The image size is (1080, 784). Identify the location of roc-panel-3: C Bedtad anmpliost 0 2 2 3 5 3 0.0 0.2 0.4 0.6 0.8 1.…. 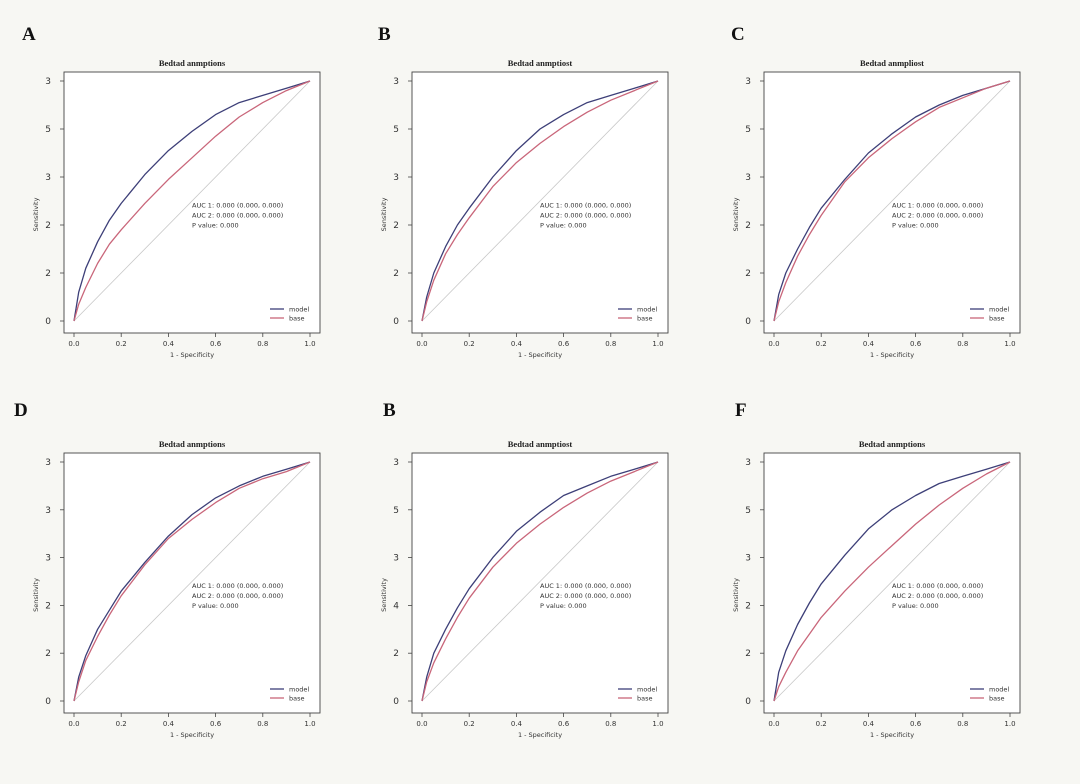
(876, 191).